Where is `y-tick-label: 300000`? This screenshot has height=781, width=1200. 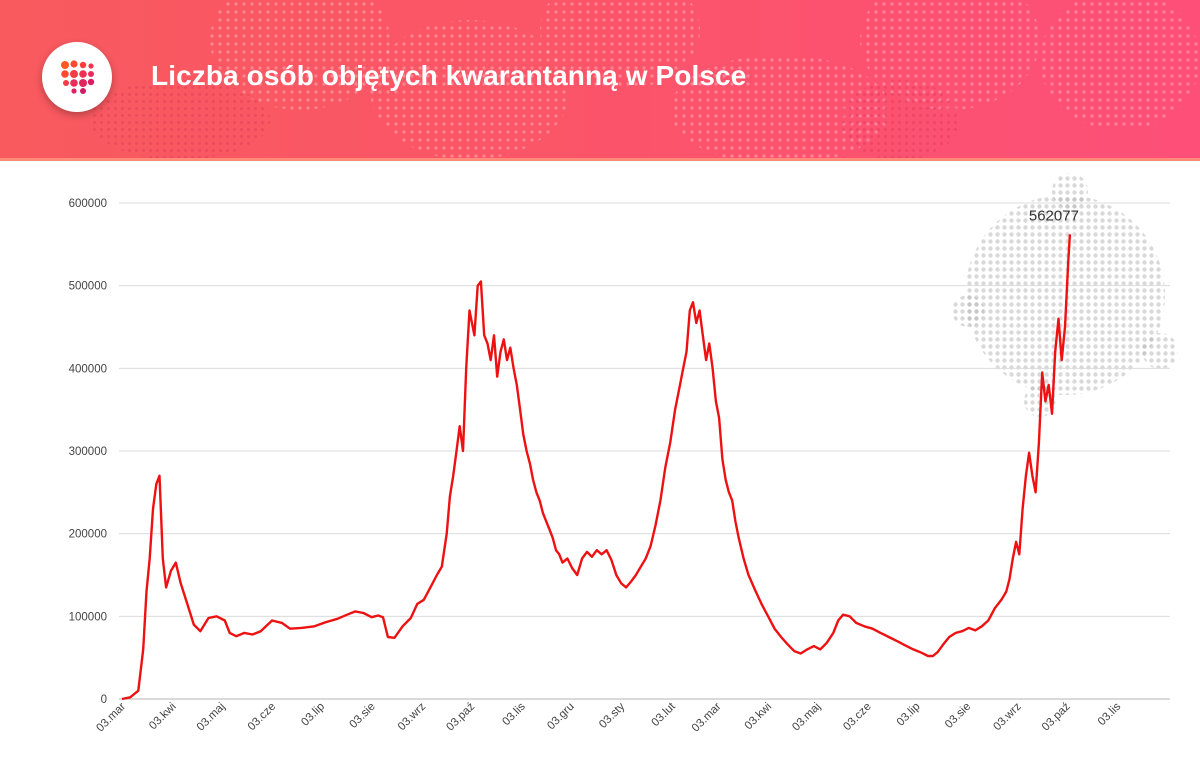
y-tick-label: 300000 is located at coordinates (88, 452).